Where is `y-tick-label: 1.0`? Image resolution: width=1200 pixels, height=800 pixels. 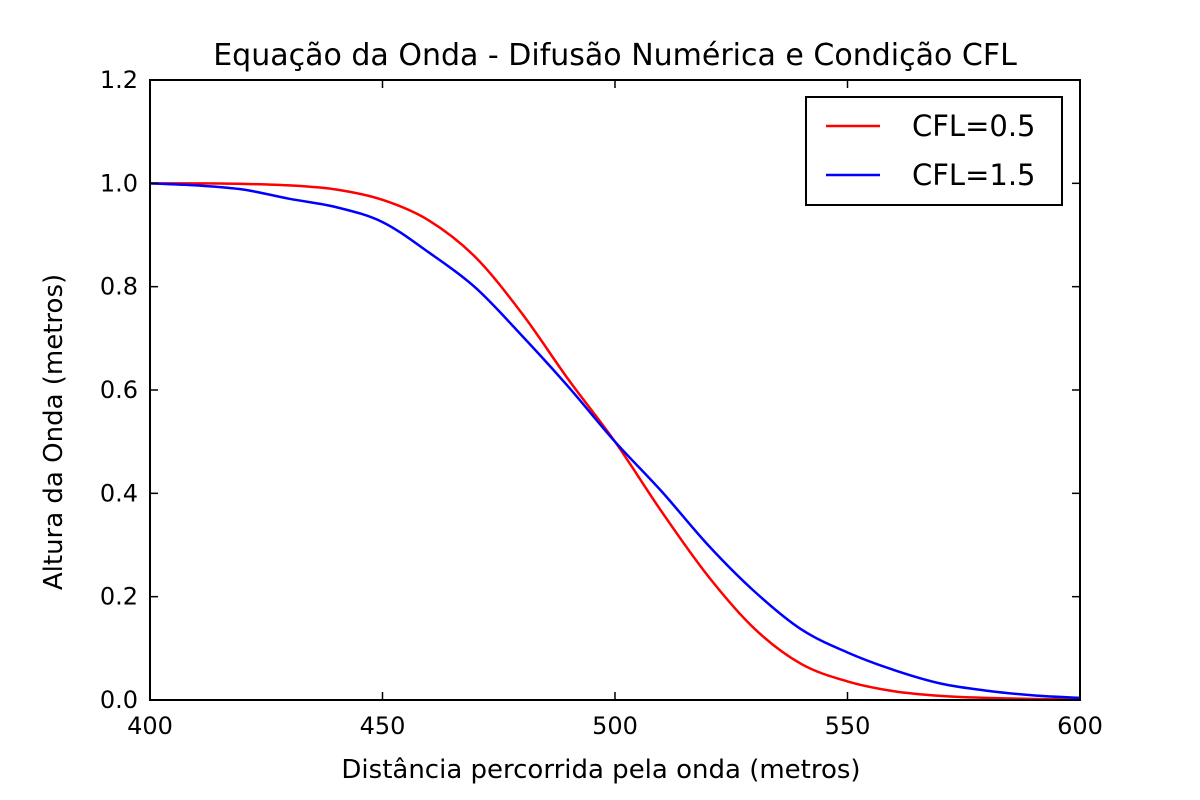 y-tick-label: 1.0 is located at coordinates (119, 183).